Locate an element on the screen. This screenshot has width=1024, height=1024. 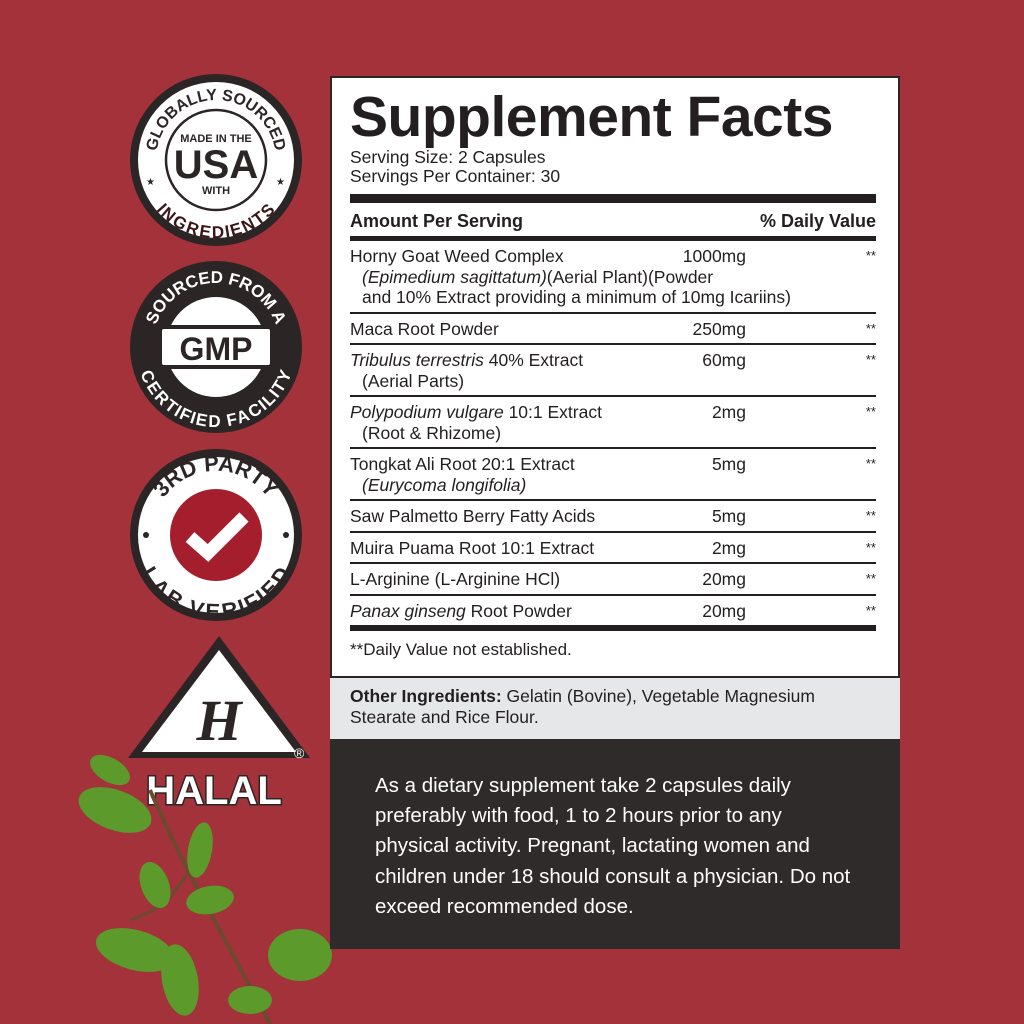
amount-per-serving-header: Amount Per Serving is located at coordinates (437, 221).